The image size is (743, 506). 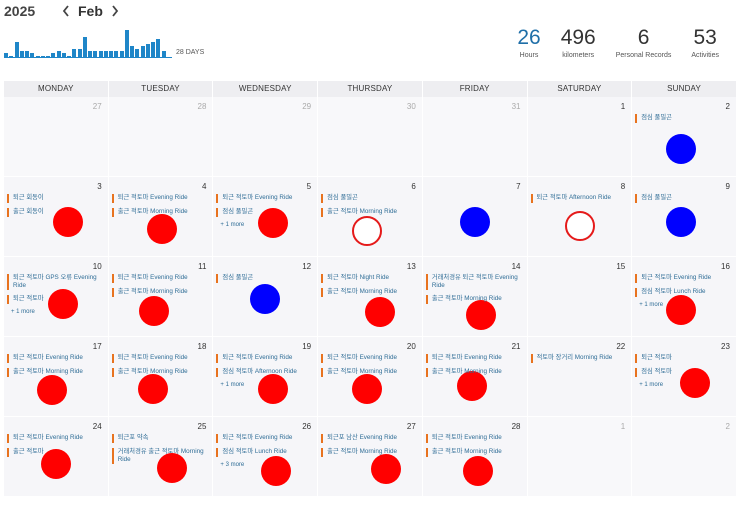 I want to click on calendar-day: 22 적토마 장거리 Morning Ride, so click(x=580, y=377).